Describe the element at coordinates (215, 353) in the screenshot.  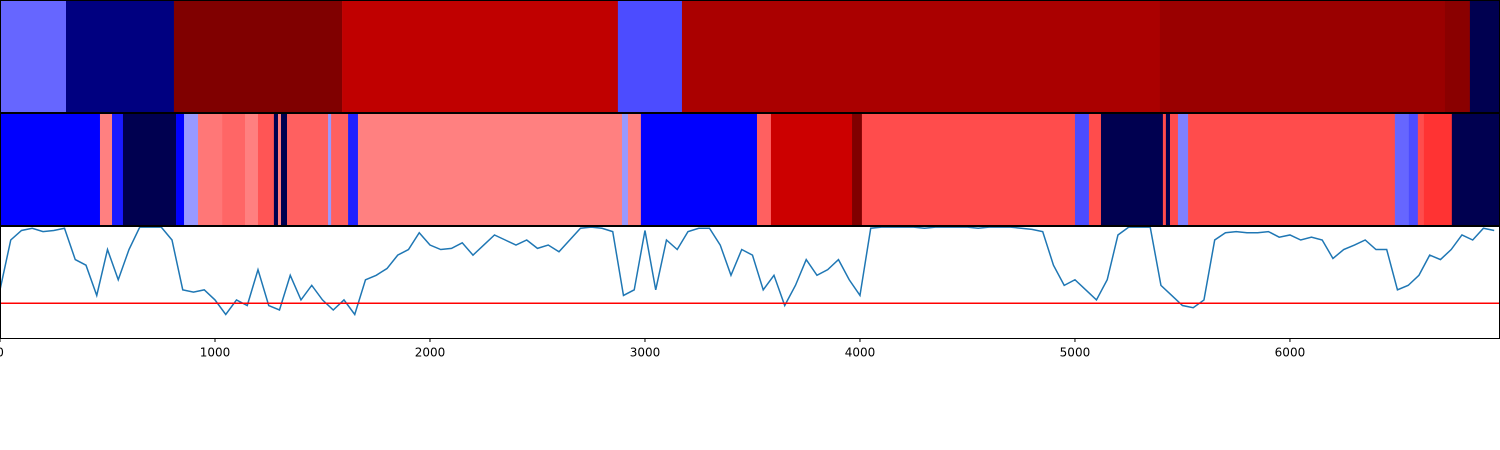
I see `x-tick-label: 1000` at that location.